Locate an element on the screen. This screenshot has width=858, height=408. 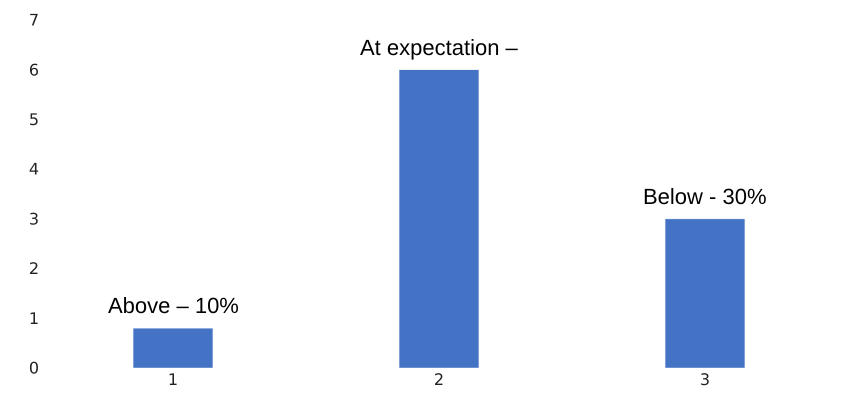
y-tick-label: 1 is located at coordinates (33, 318).